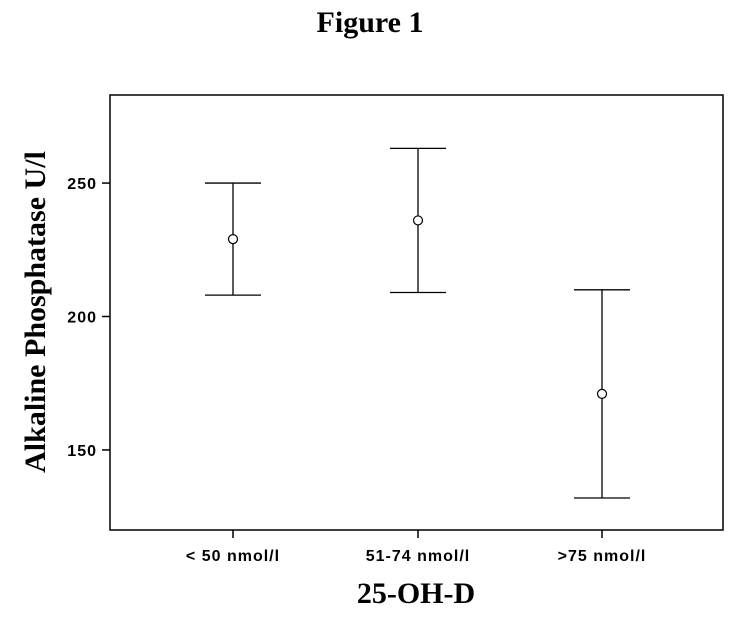 The width and height of the screenshot is (740, 620). Describe the element at coordinates (418, 556) in the screenshot. I see `x-tick-label: 51-74 nmol/l` at that location.